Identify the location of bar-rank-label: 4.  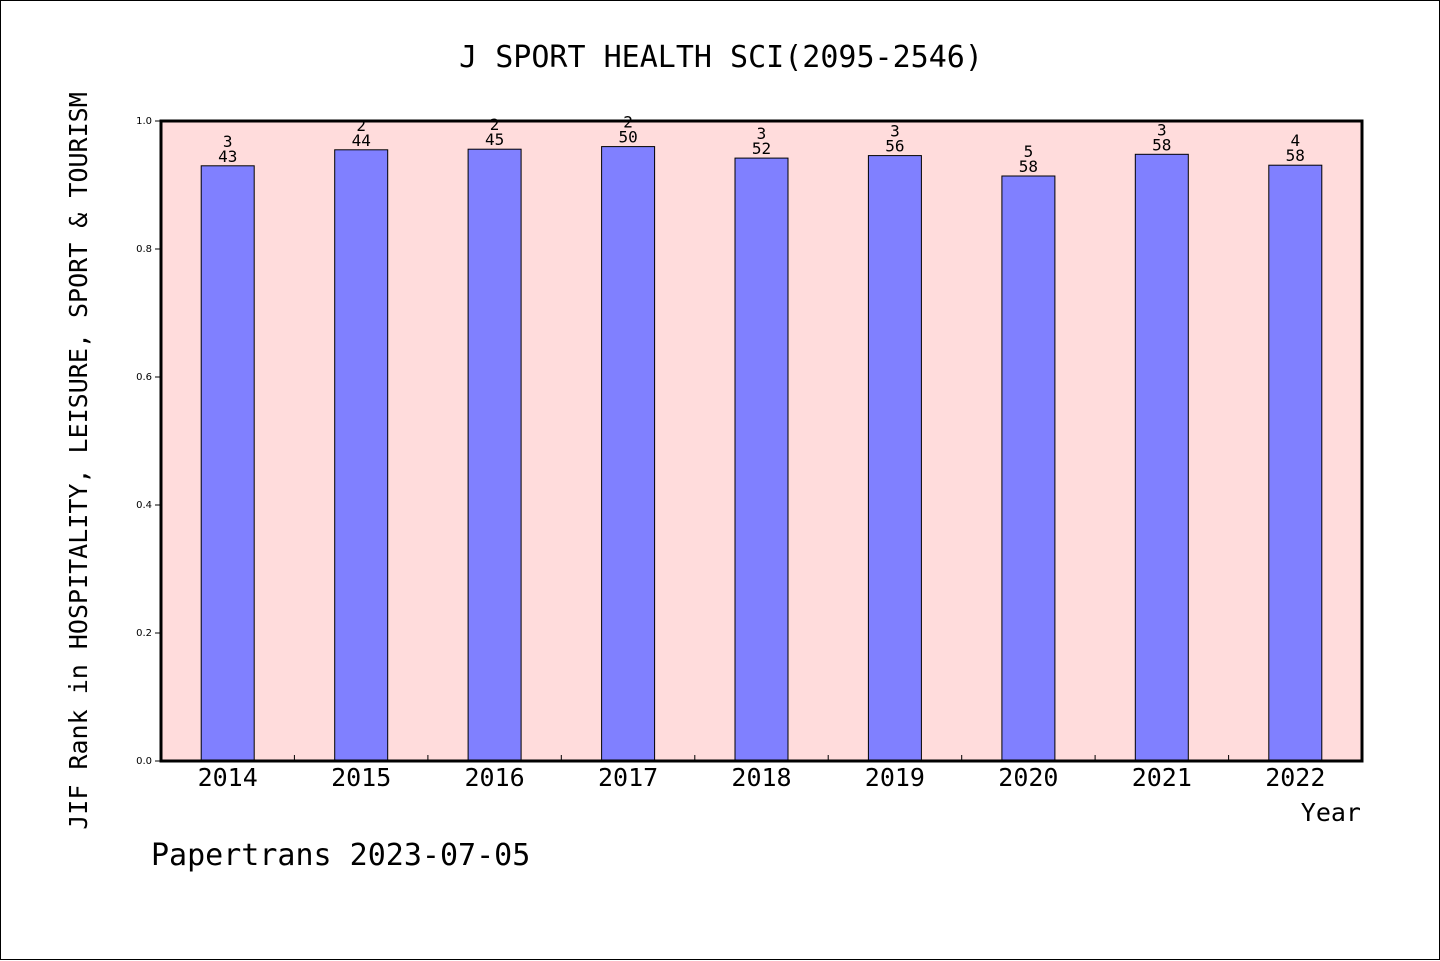
(1295, 140).